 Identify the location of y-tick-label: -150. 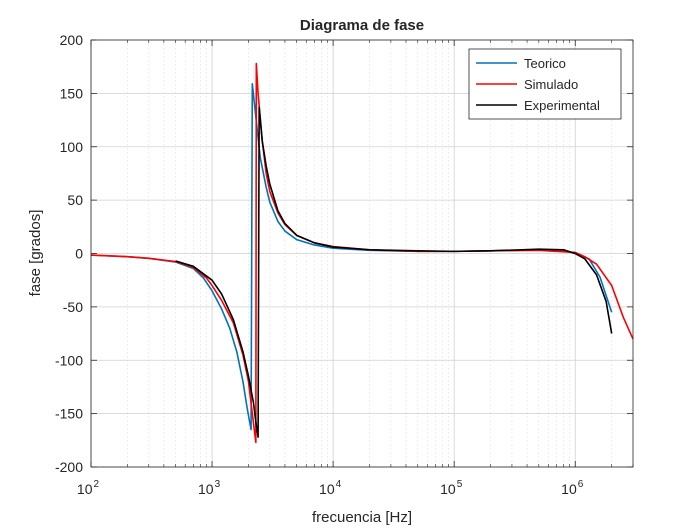
(69, 414).